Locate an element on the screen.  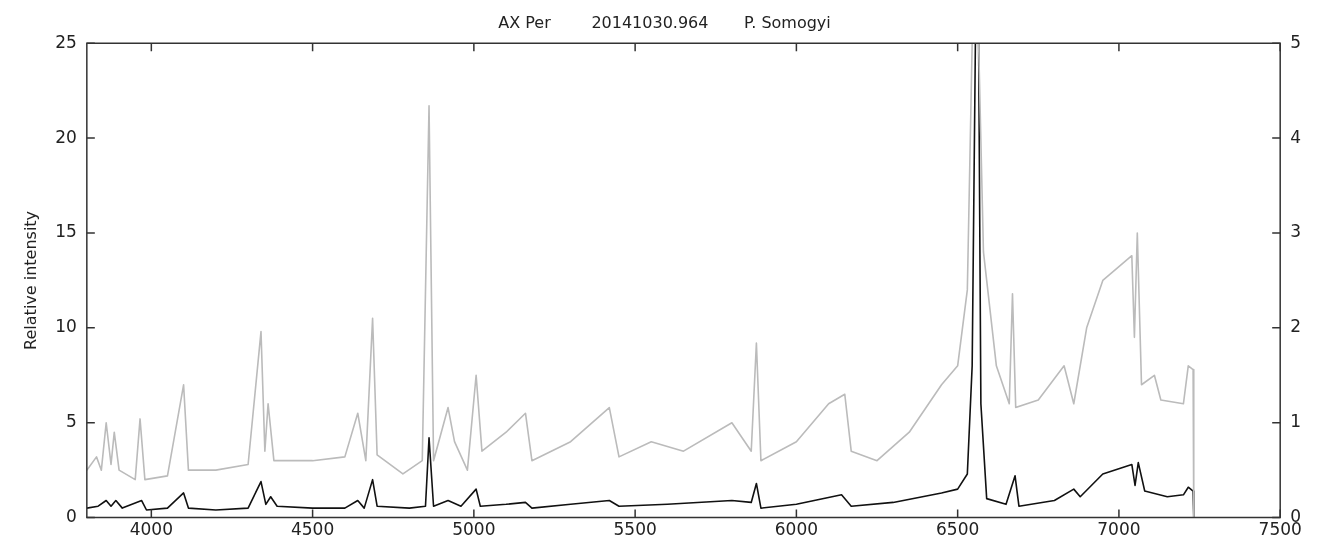
x-tick-label: 5000 is located at coordinates (474, 529).